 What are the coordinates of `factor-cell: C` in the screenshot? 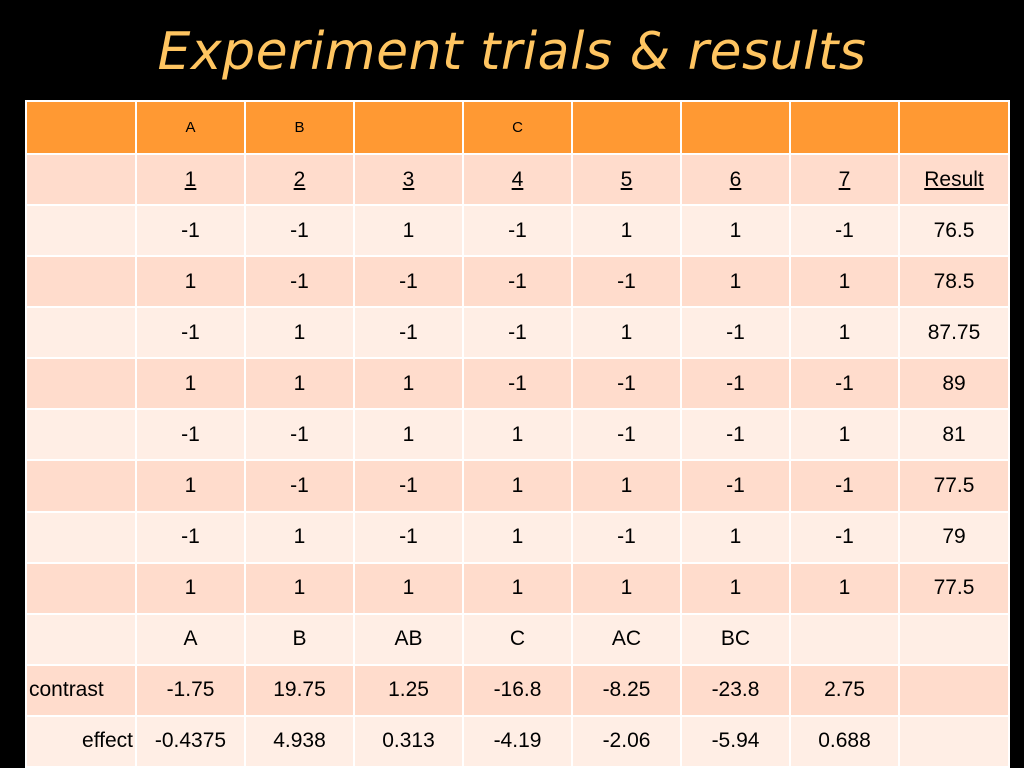 It's located at (517, 639).